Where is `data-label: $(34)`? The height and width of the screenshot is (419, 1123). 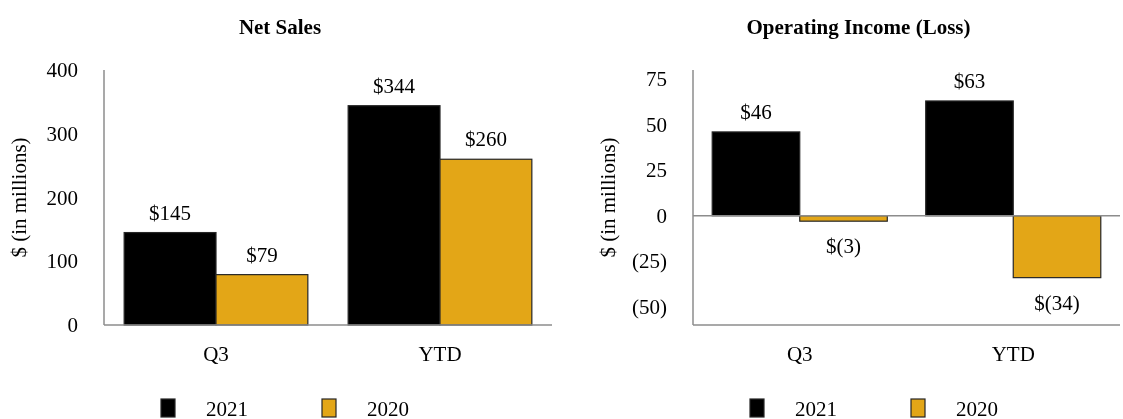 data-label: $(34) is located at coordinates (1057, 302).